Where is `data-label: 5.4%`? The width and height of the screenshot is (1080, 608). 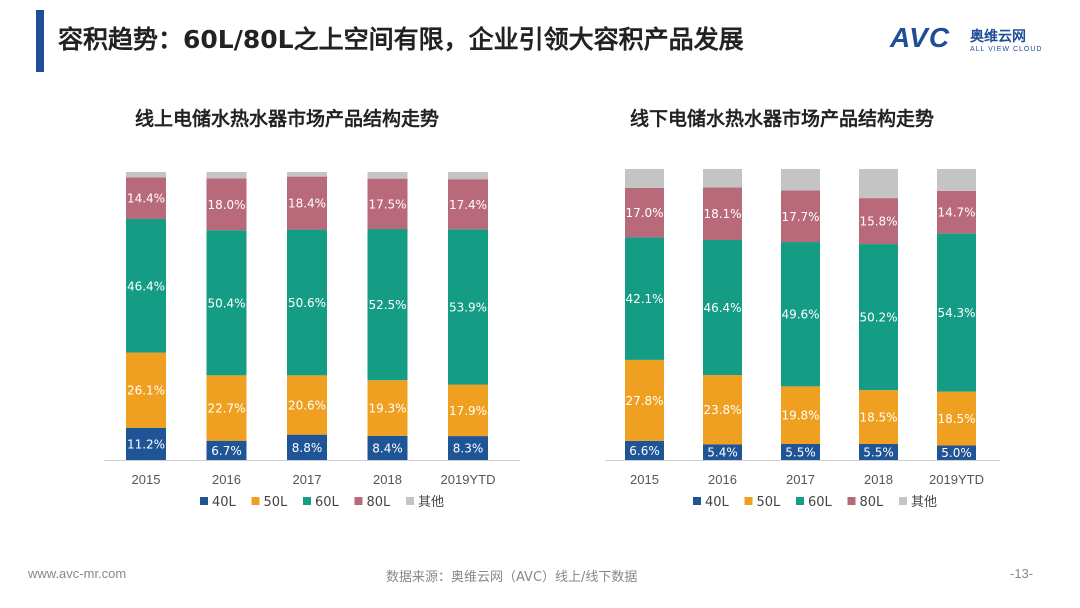 data-label: 5.4% is located at coordinates (722, 453).